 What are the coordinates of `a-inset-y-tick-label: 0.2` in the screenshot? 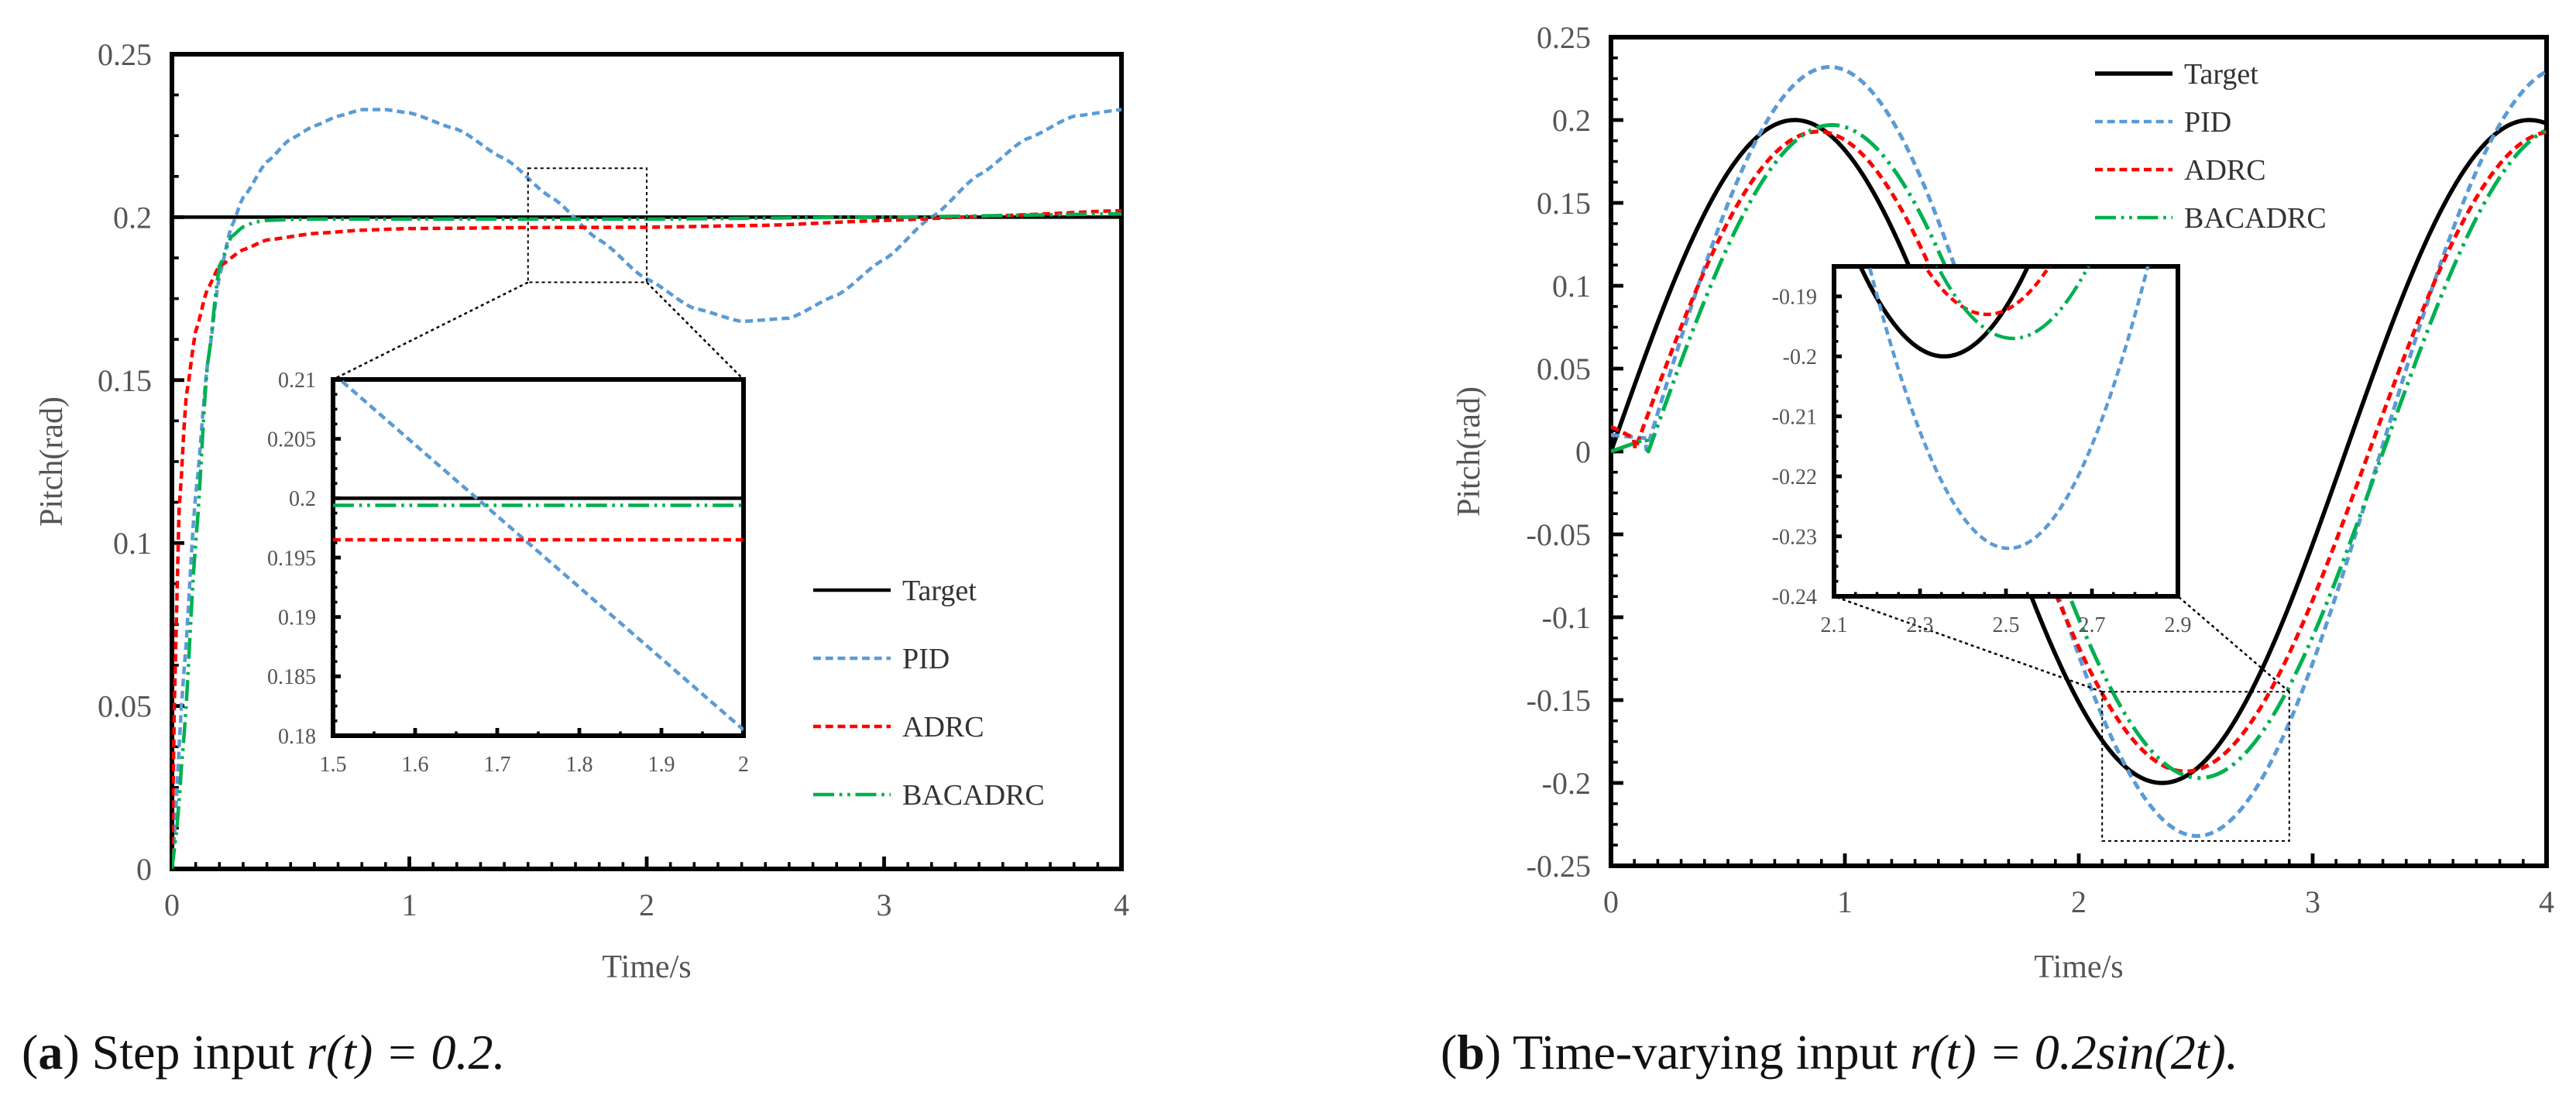 It's located at (302, 499).